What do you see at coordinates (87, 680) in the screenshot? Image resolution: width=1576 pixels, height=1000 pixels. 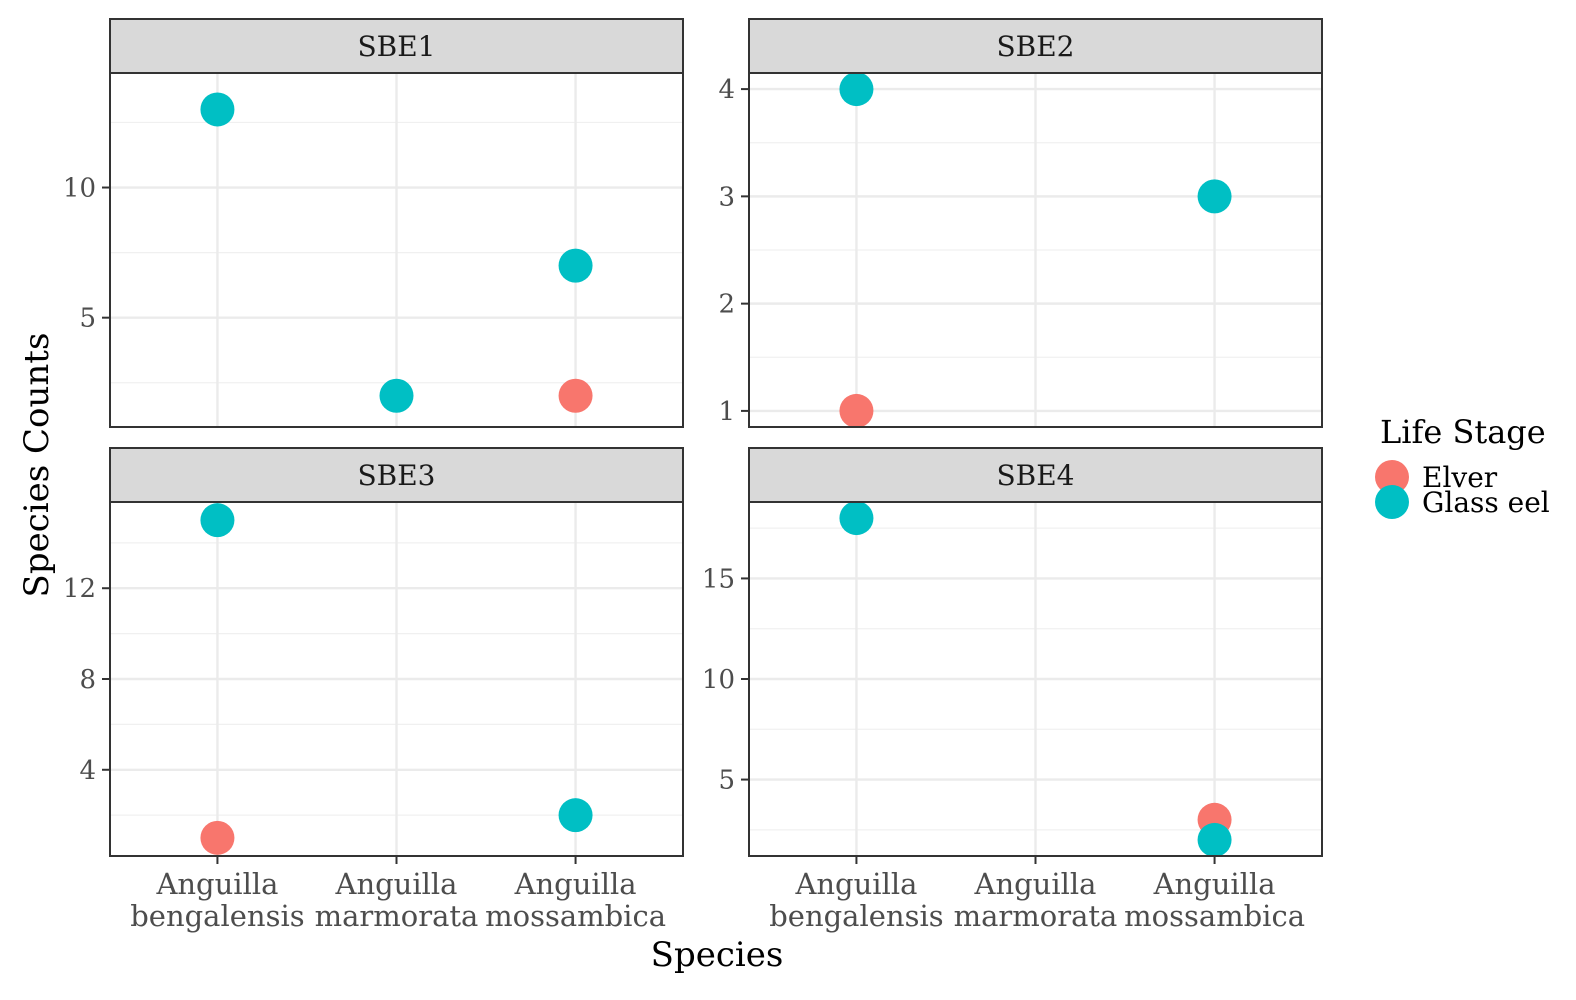 I see `y-tick-label: 8` at bounding box center [87, 680].